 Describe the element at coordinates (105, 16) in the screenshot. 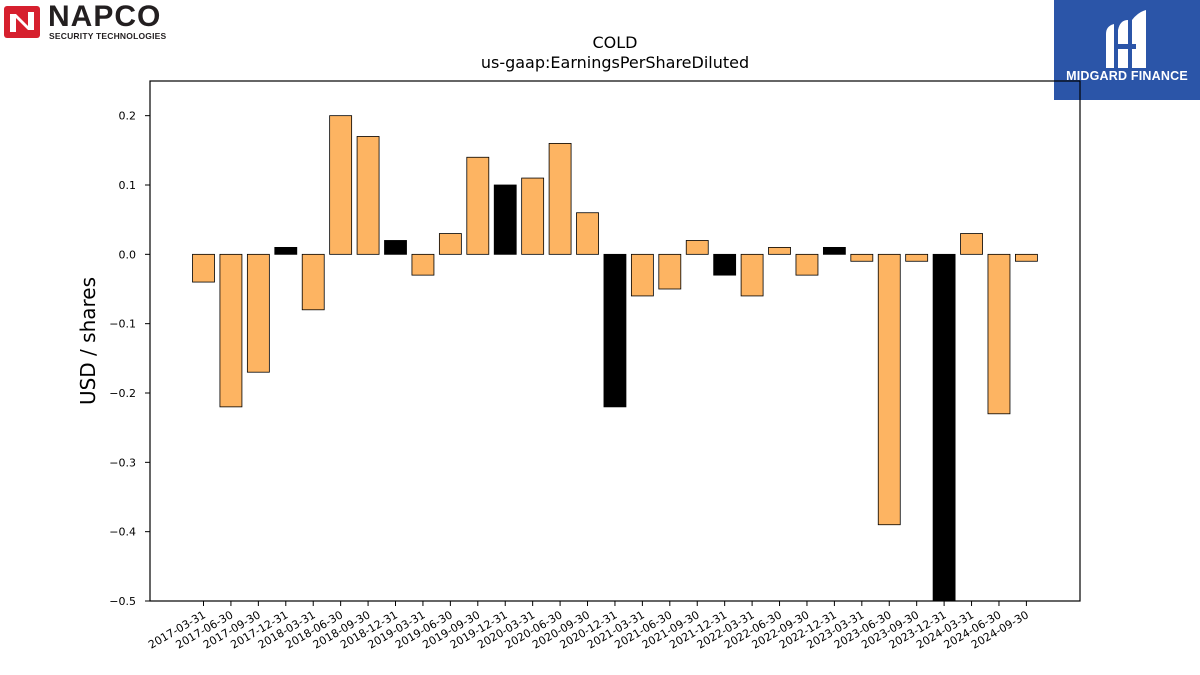

I see `napco-wordmark: NAPCO` at that location.